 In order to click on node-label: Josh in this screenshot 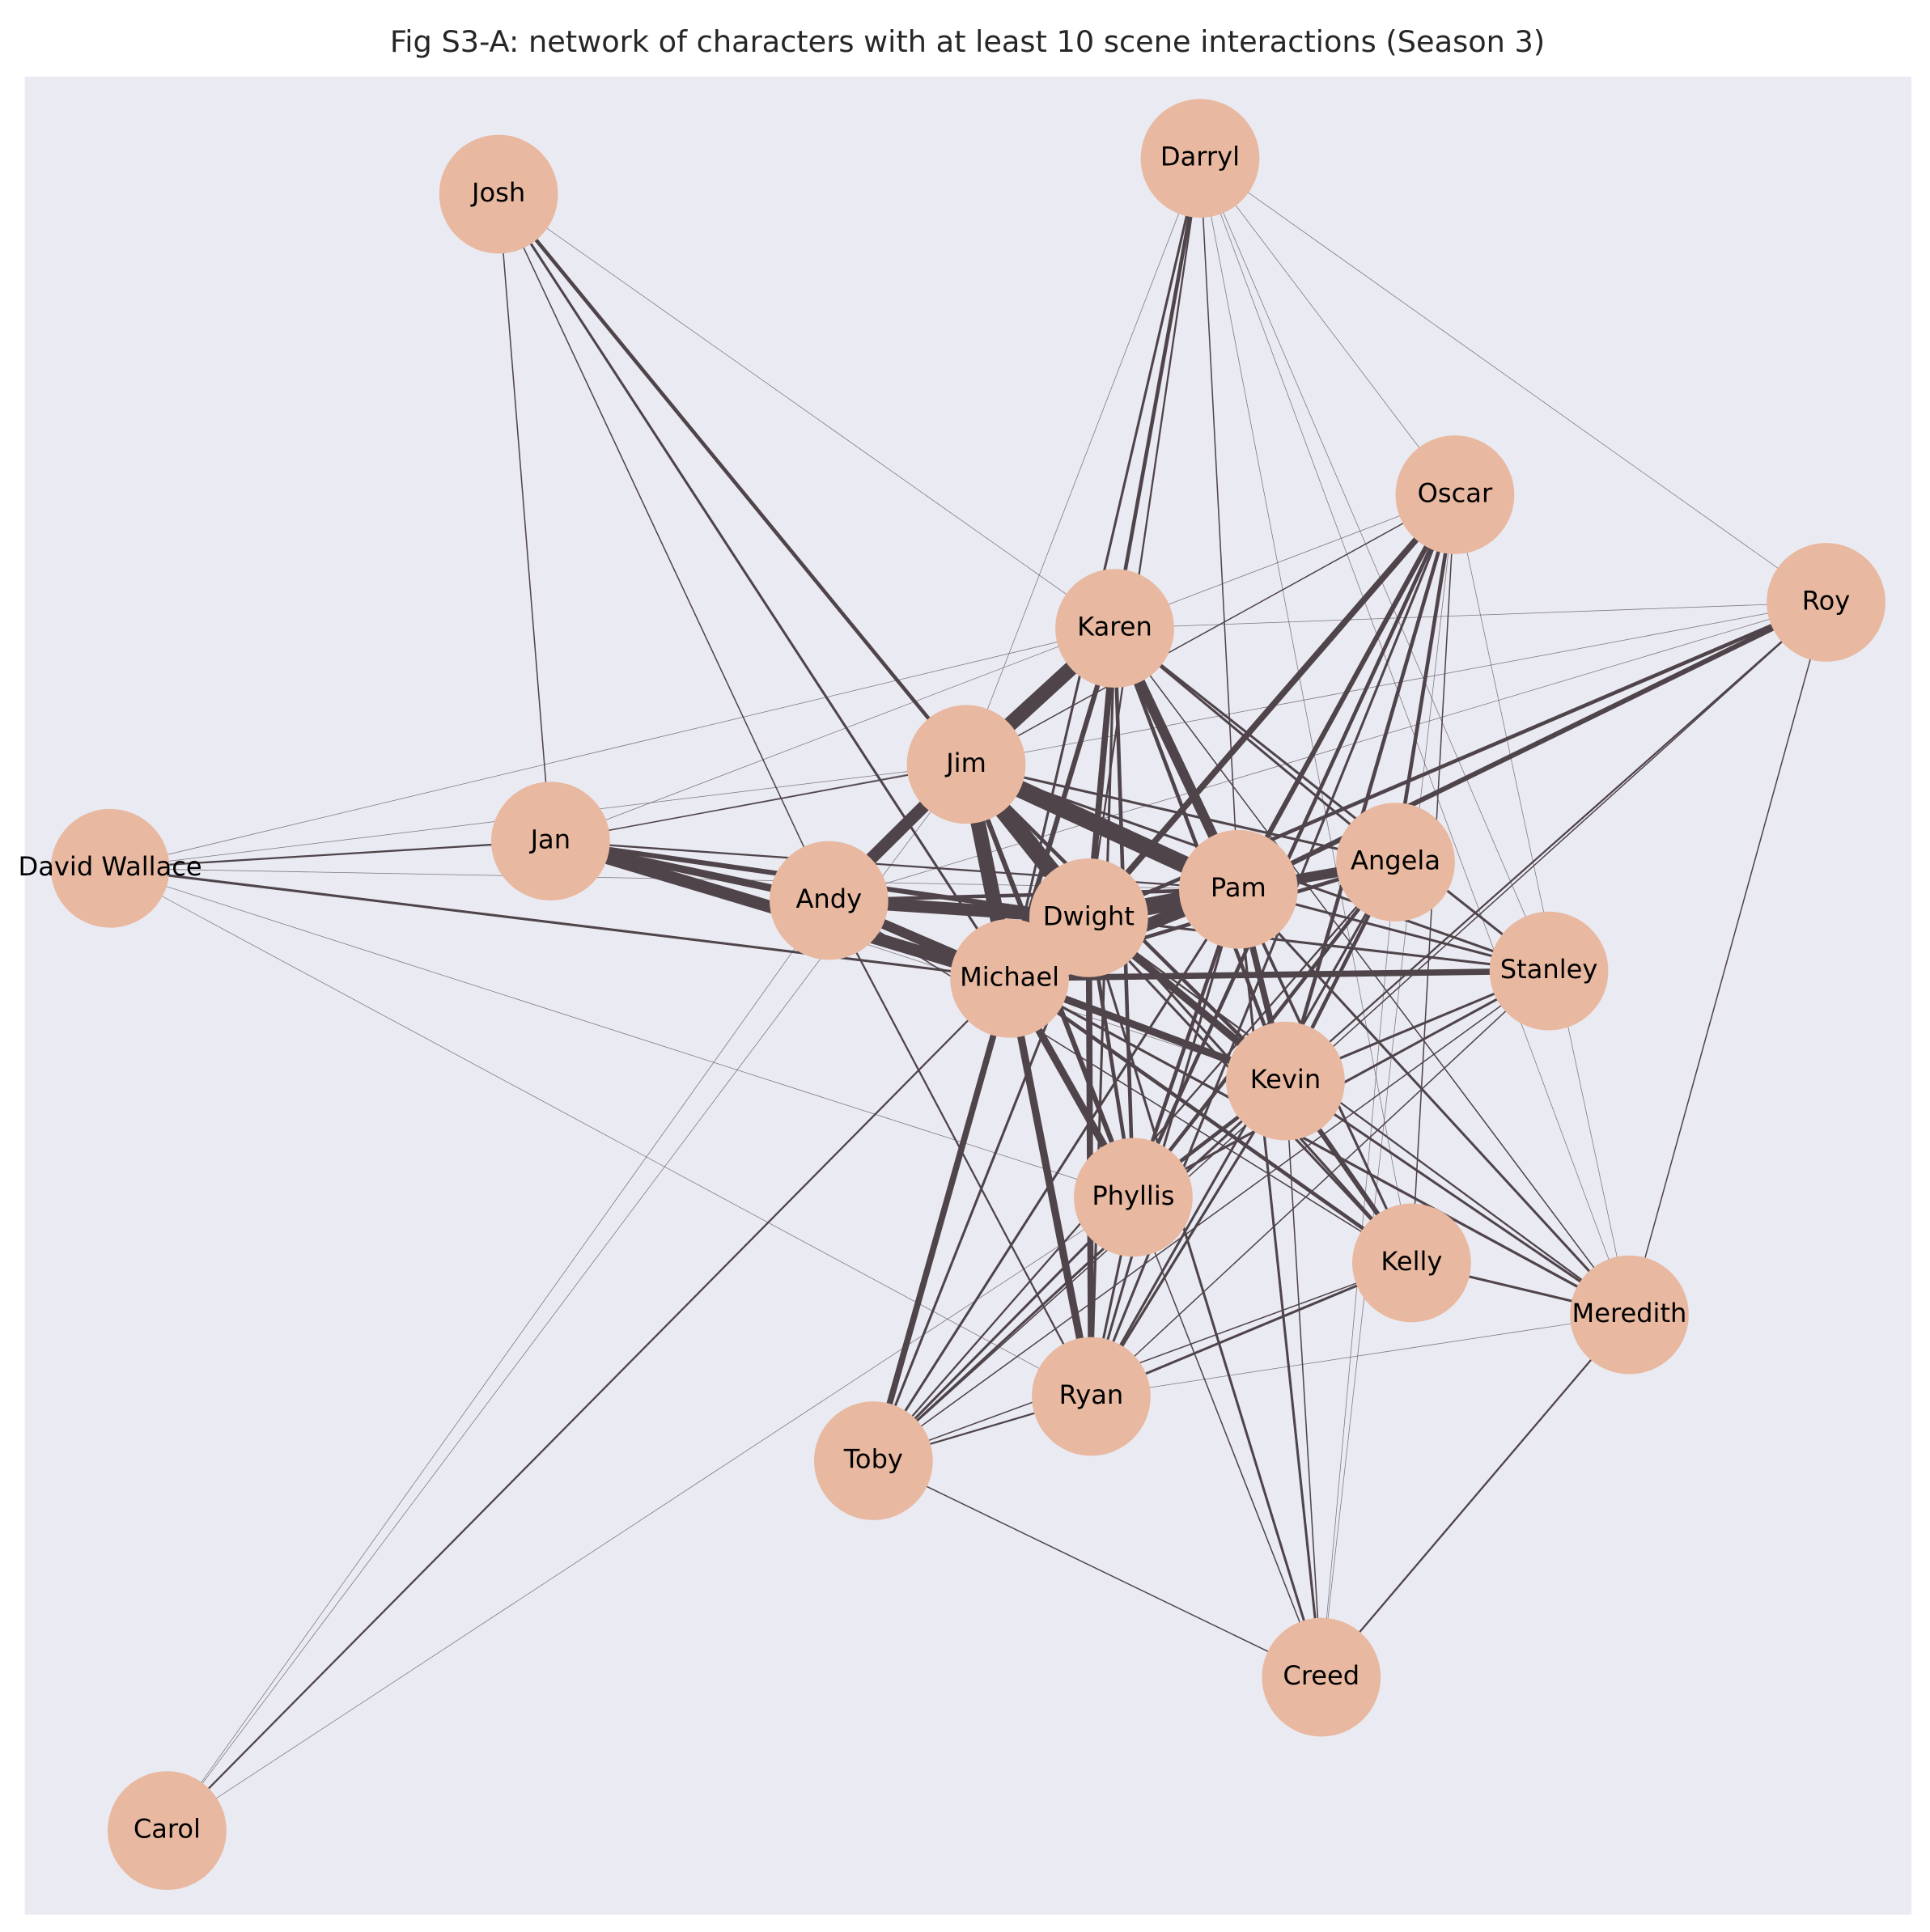, I will do `click(497, 192)`.